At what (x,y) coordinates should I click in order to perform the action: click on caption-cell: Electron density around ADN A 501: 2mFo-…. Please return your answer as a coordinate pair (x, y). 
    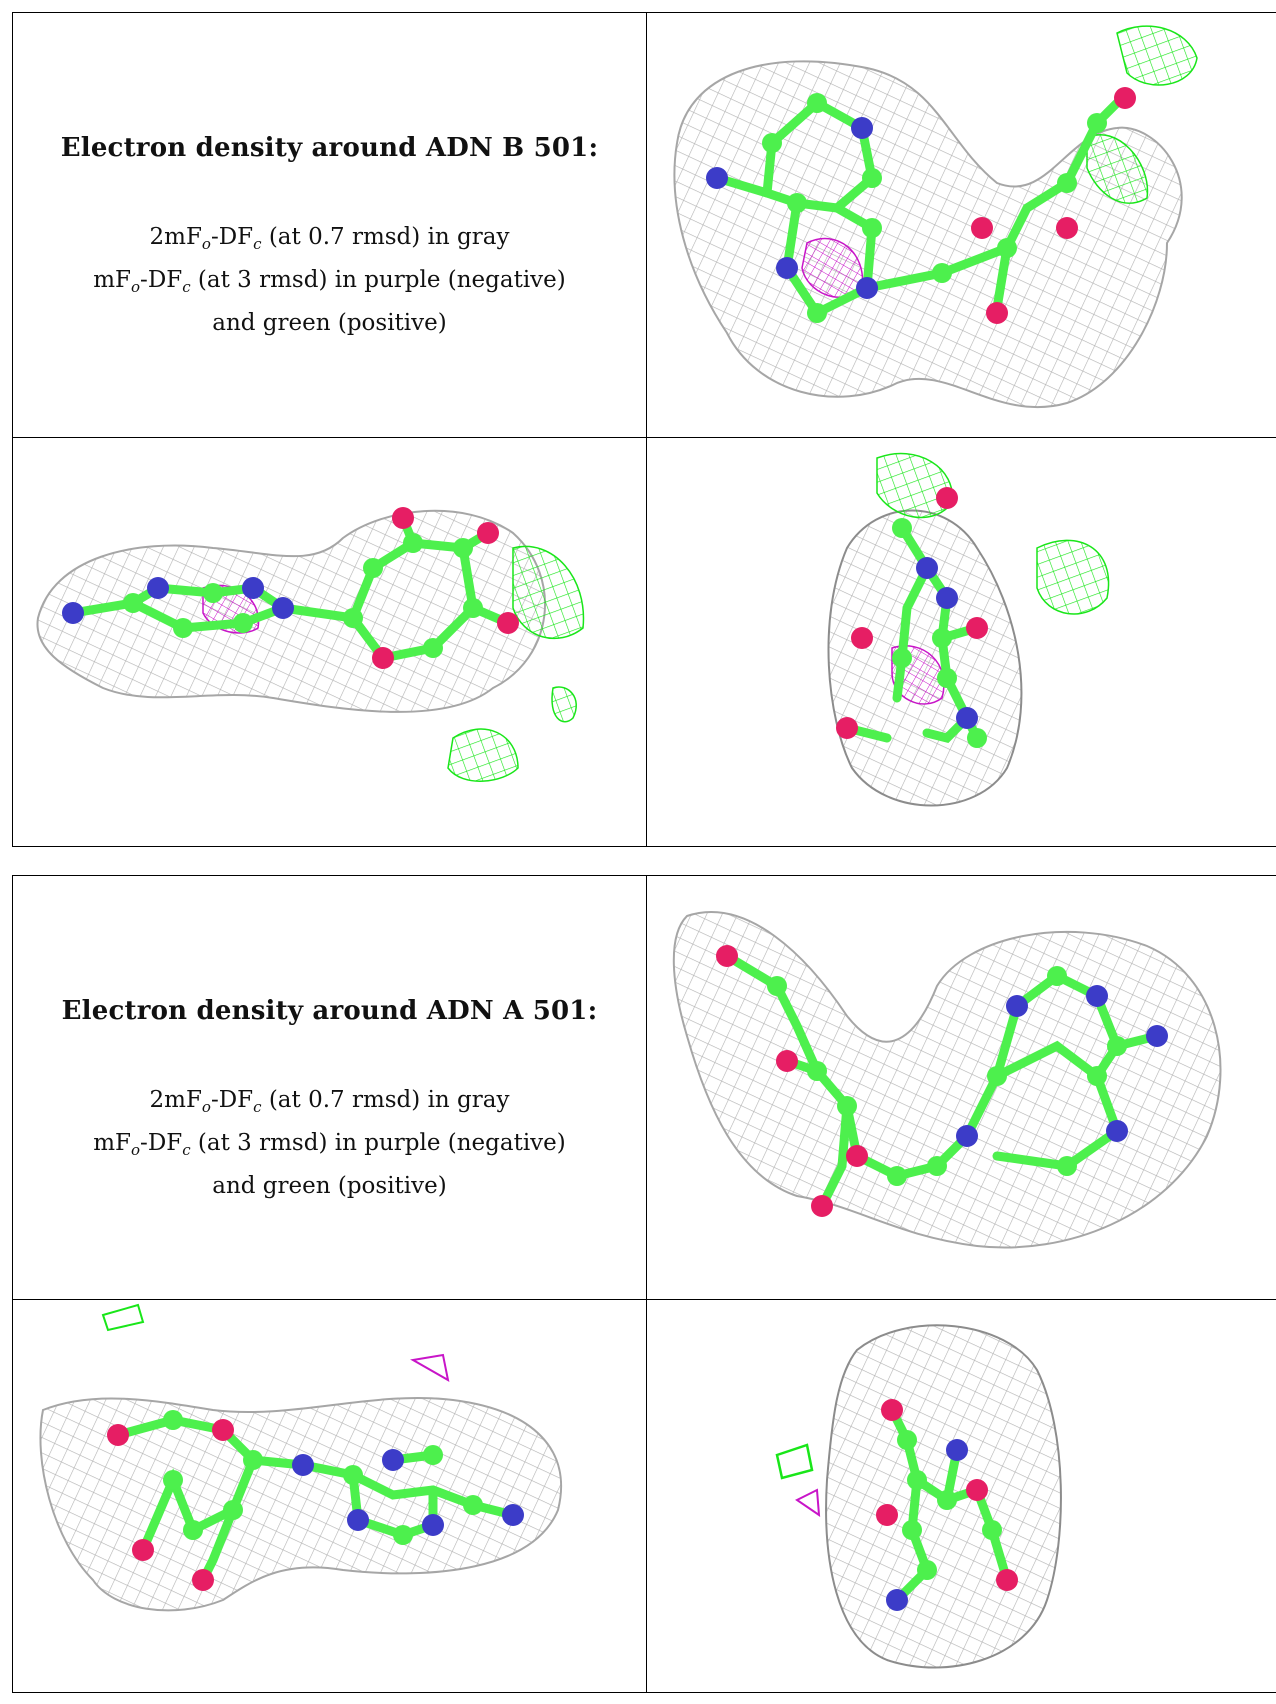
    Looking at the image, I should click on (330, 1088).